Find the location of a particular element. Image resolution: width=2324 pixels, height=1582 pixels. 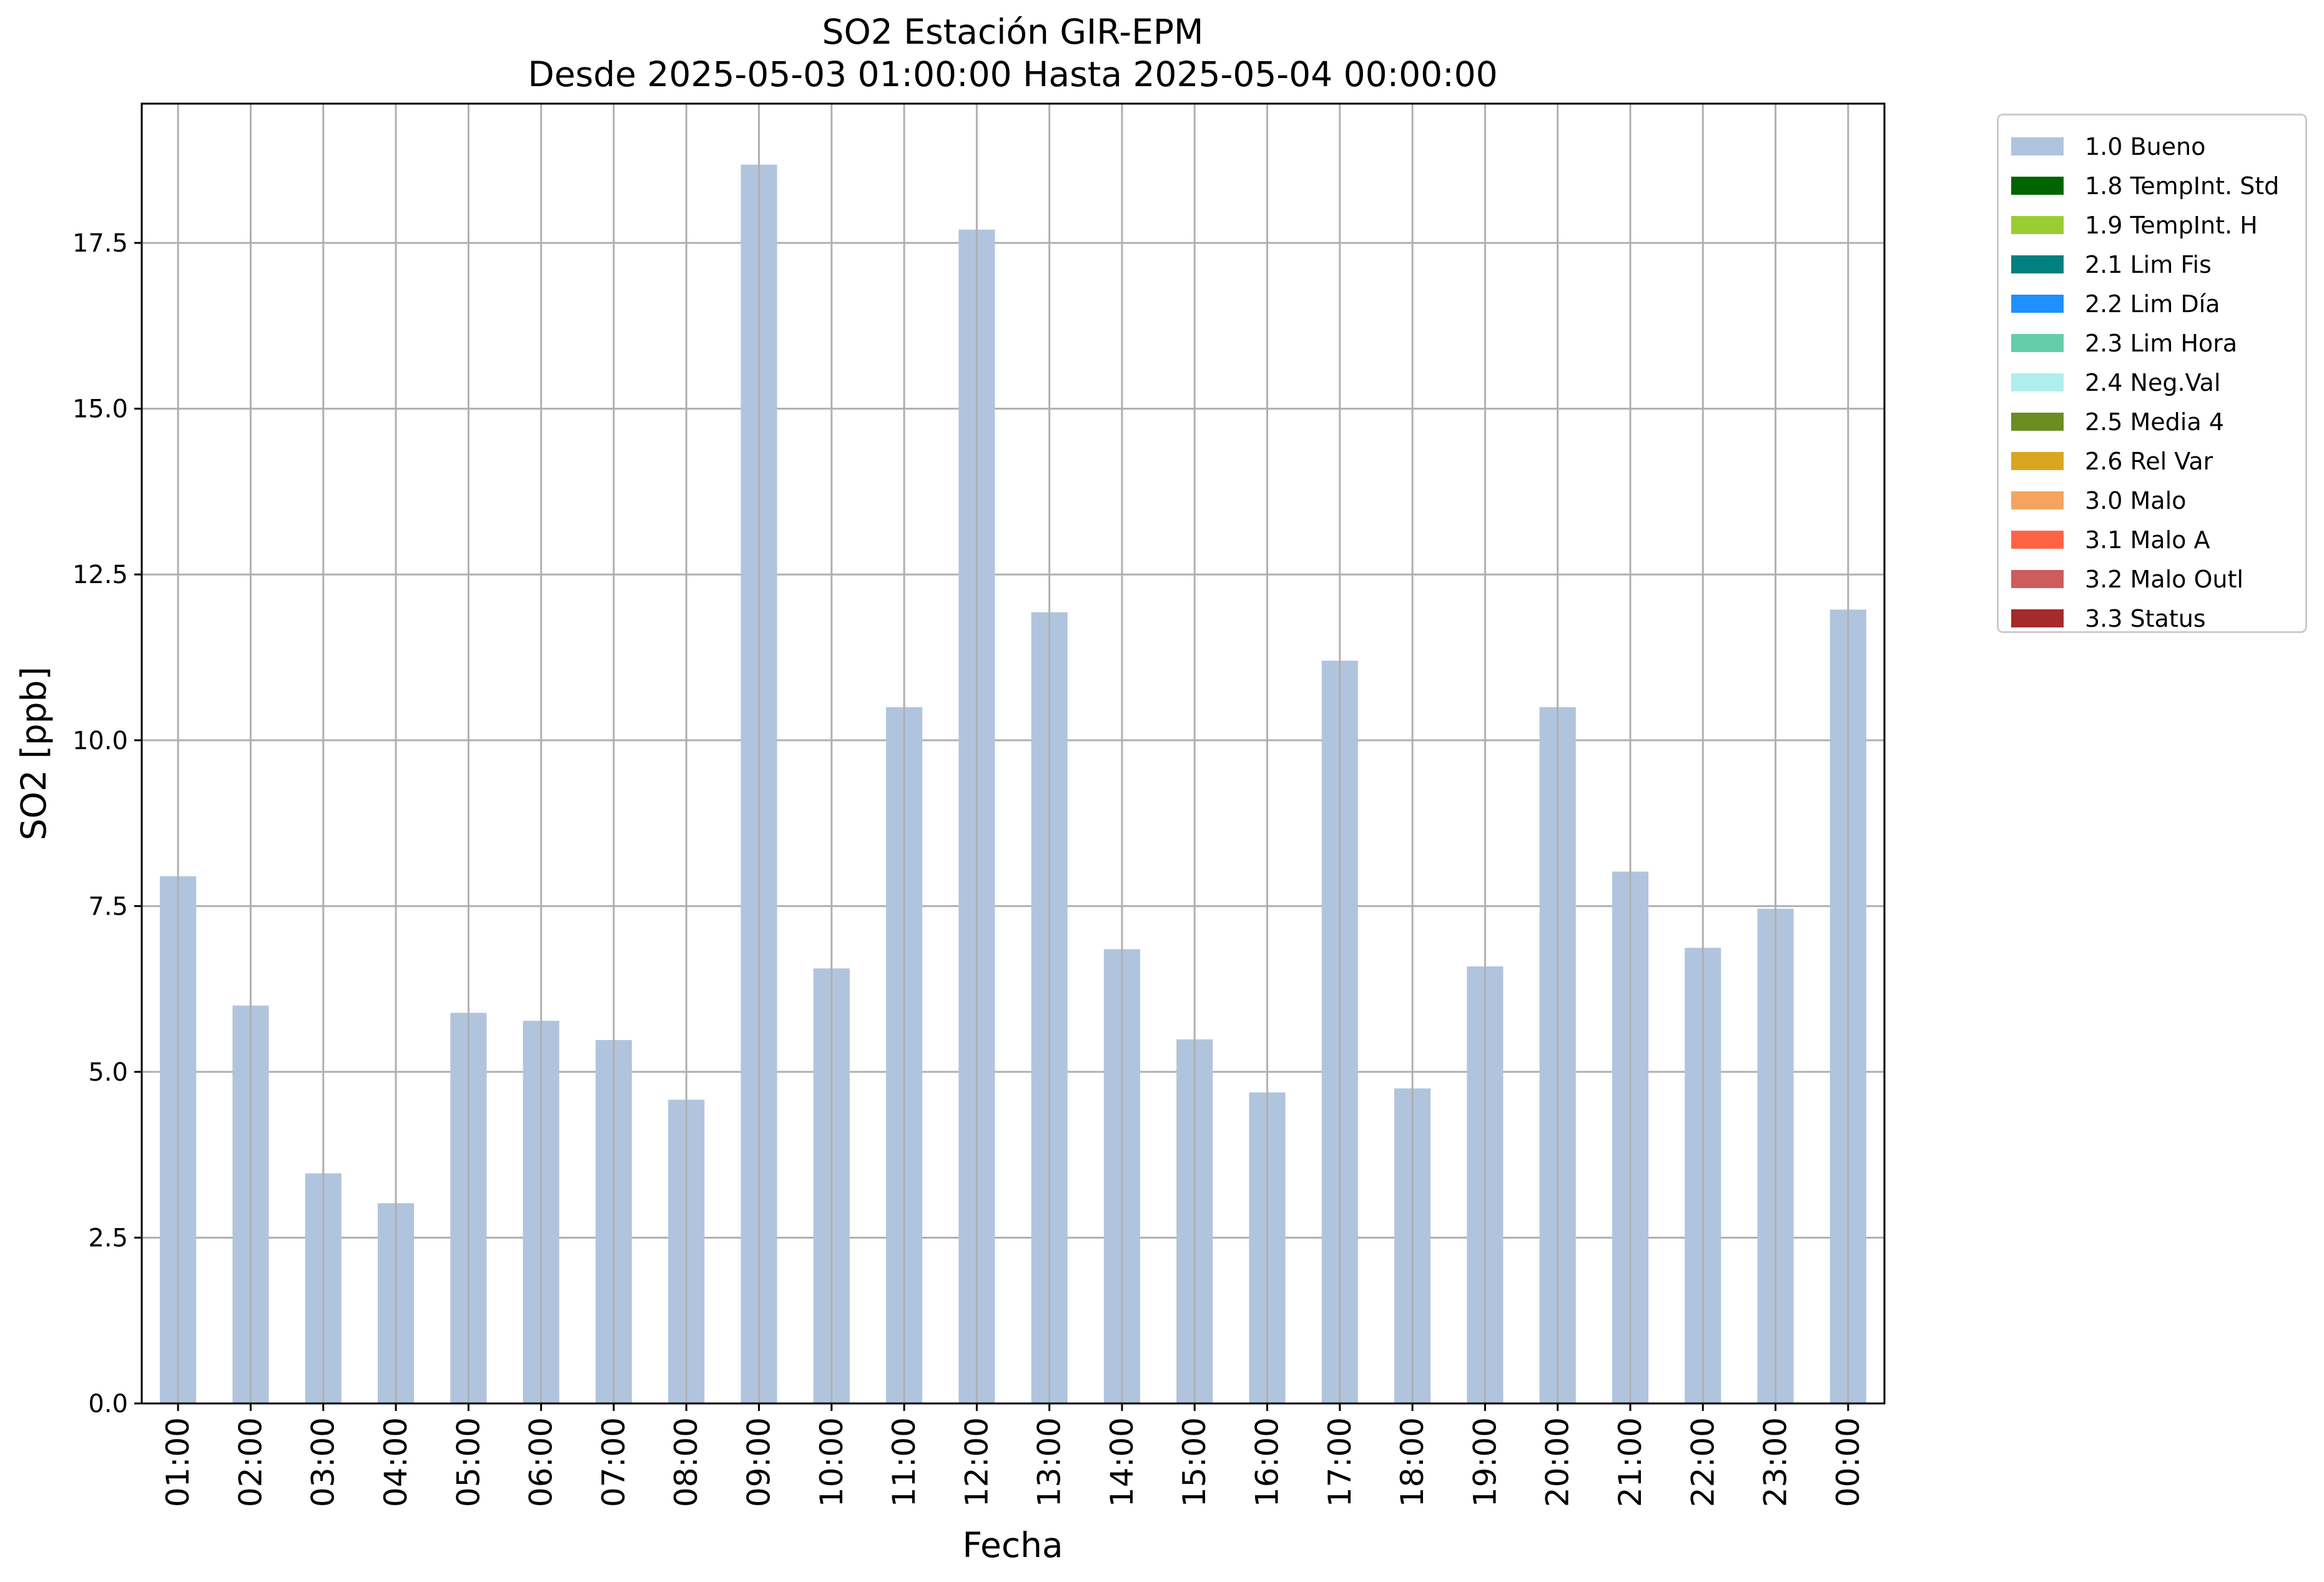

legend-item: 2.2 Lim Día is located at coordinates (2152, 303).